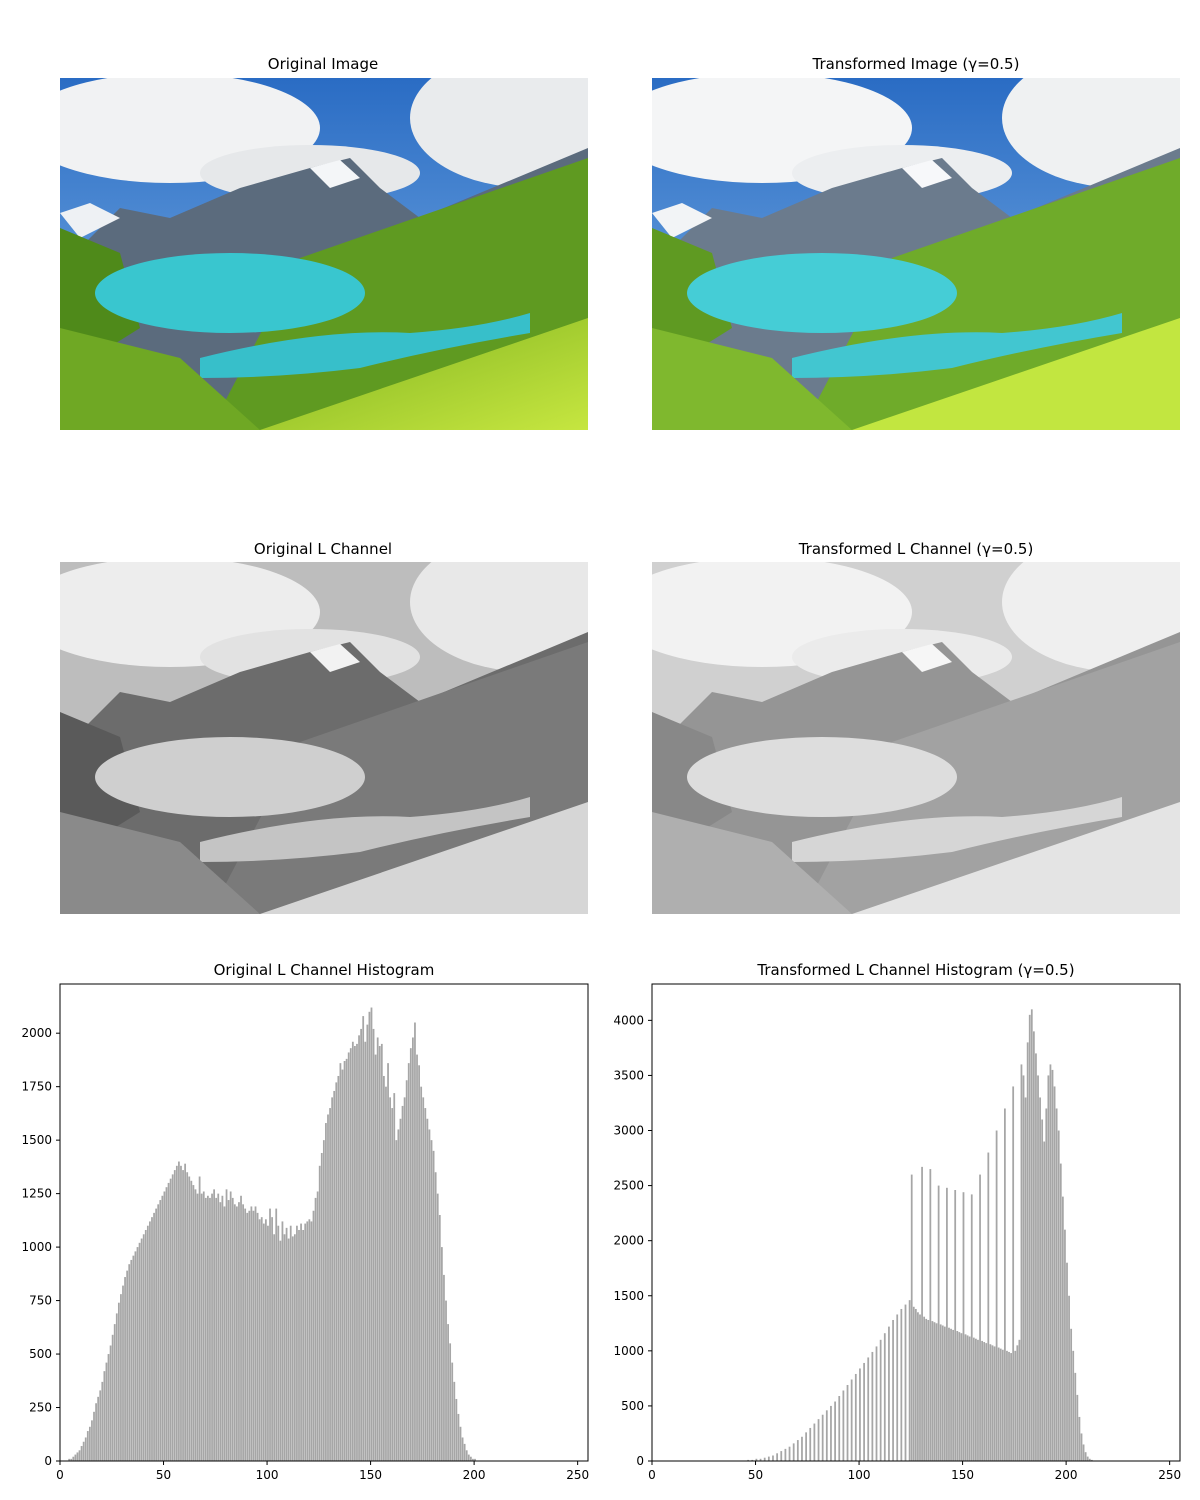 The width and height of the screenshot is (1200, 1500). What do you see at coordinates (628, 1075) in the screenshot?
I see `y-tick-label: 3500` at bounding box center [628, 1075].